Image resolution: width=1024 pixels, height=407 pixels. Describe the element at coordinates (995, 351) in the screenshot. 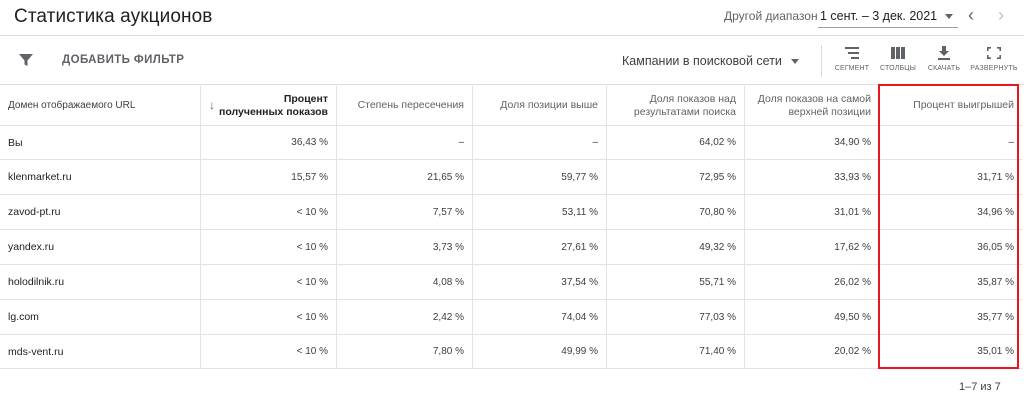

I see `value-cell: 35,01 %` at that location.